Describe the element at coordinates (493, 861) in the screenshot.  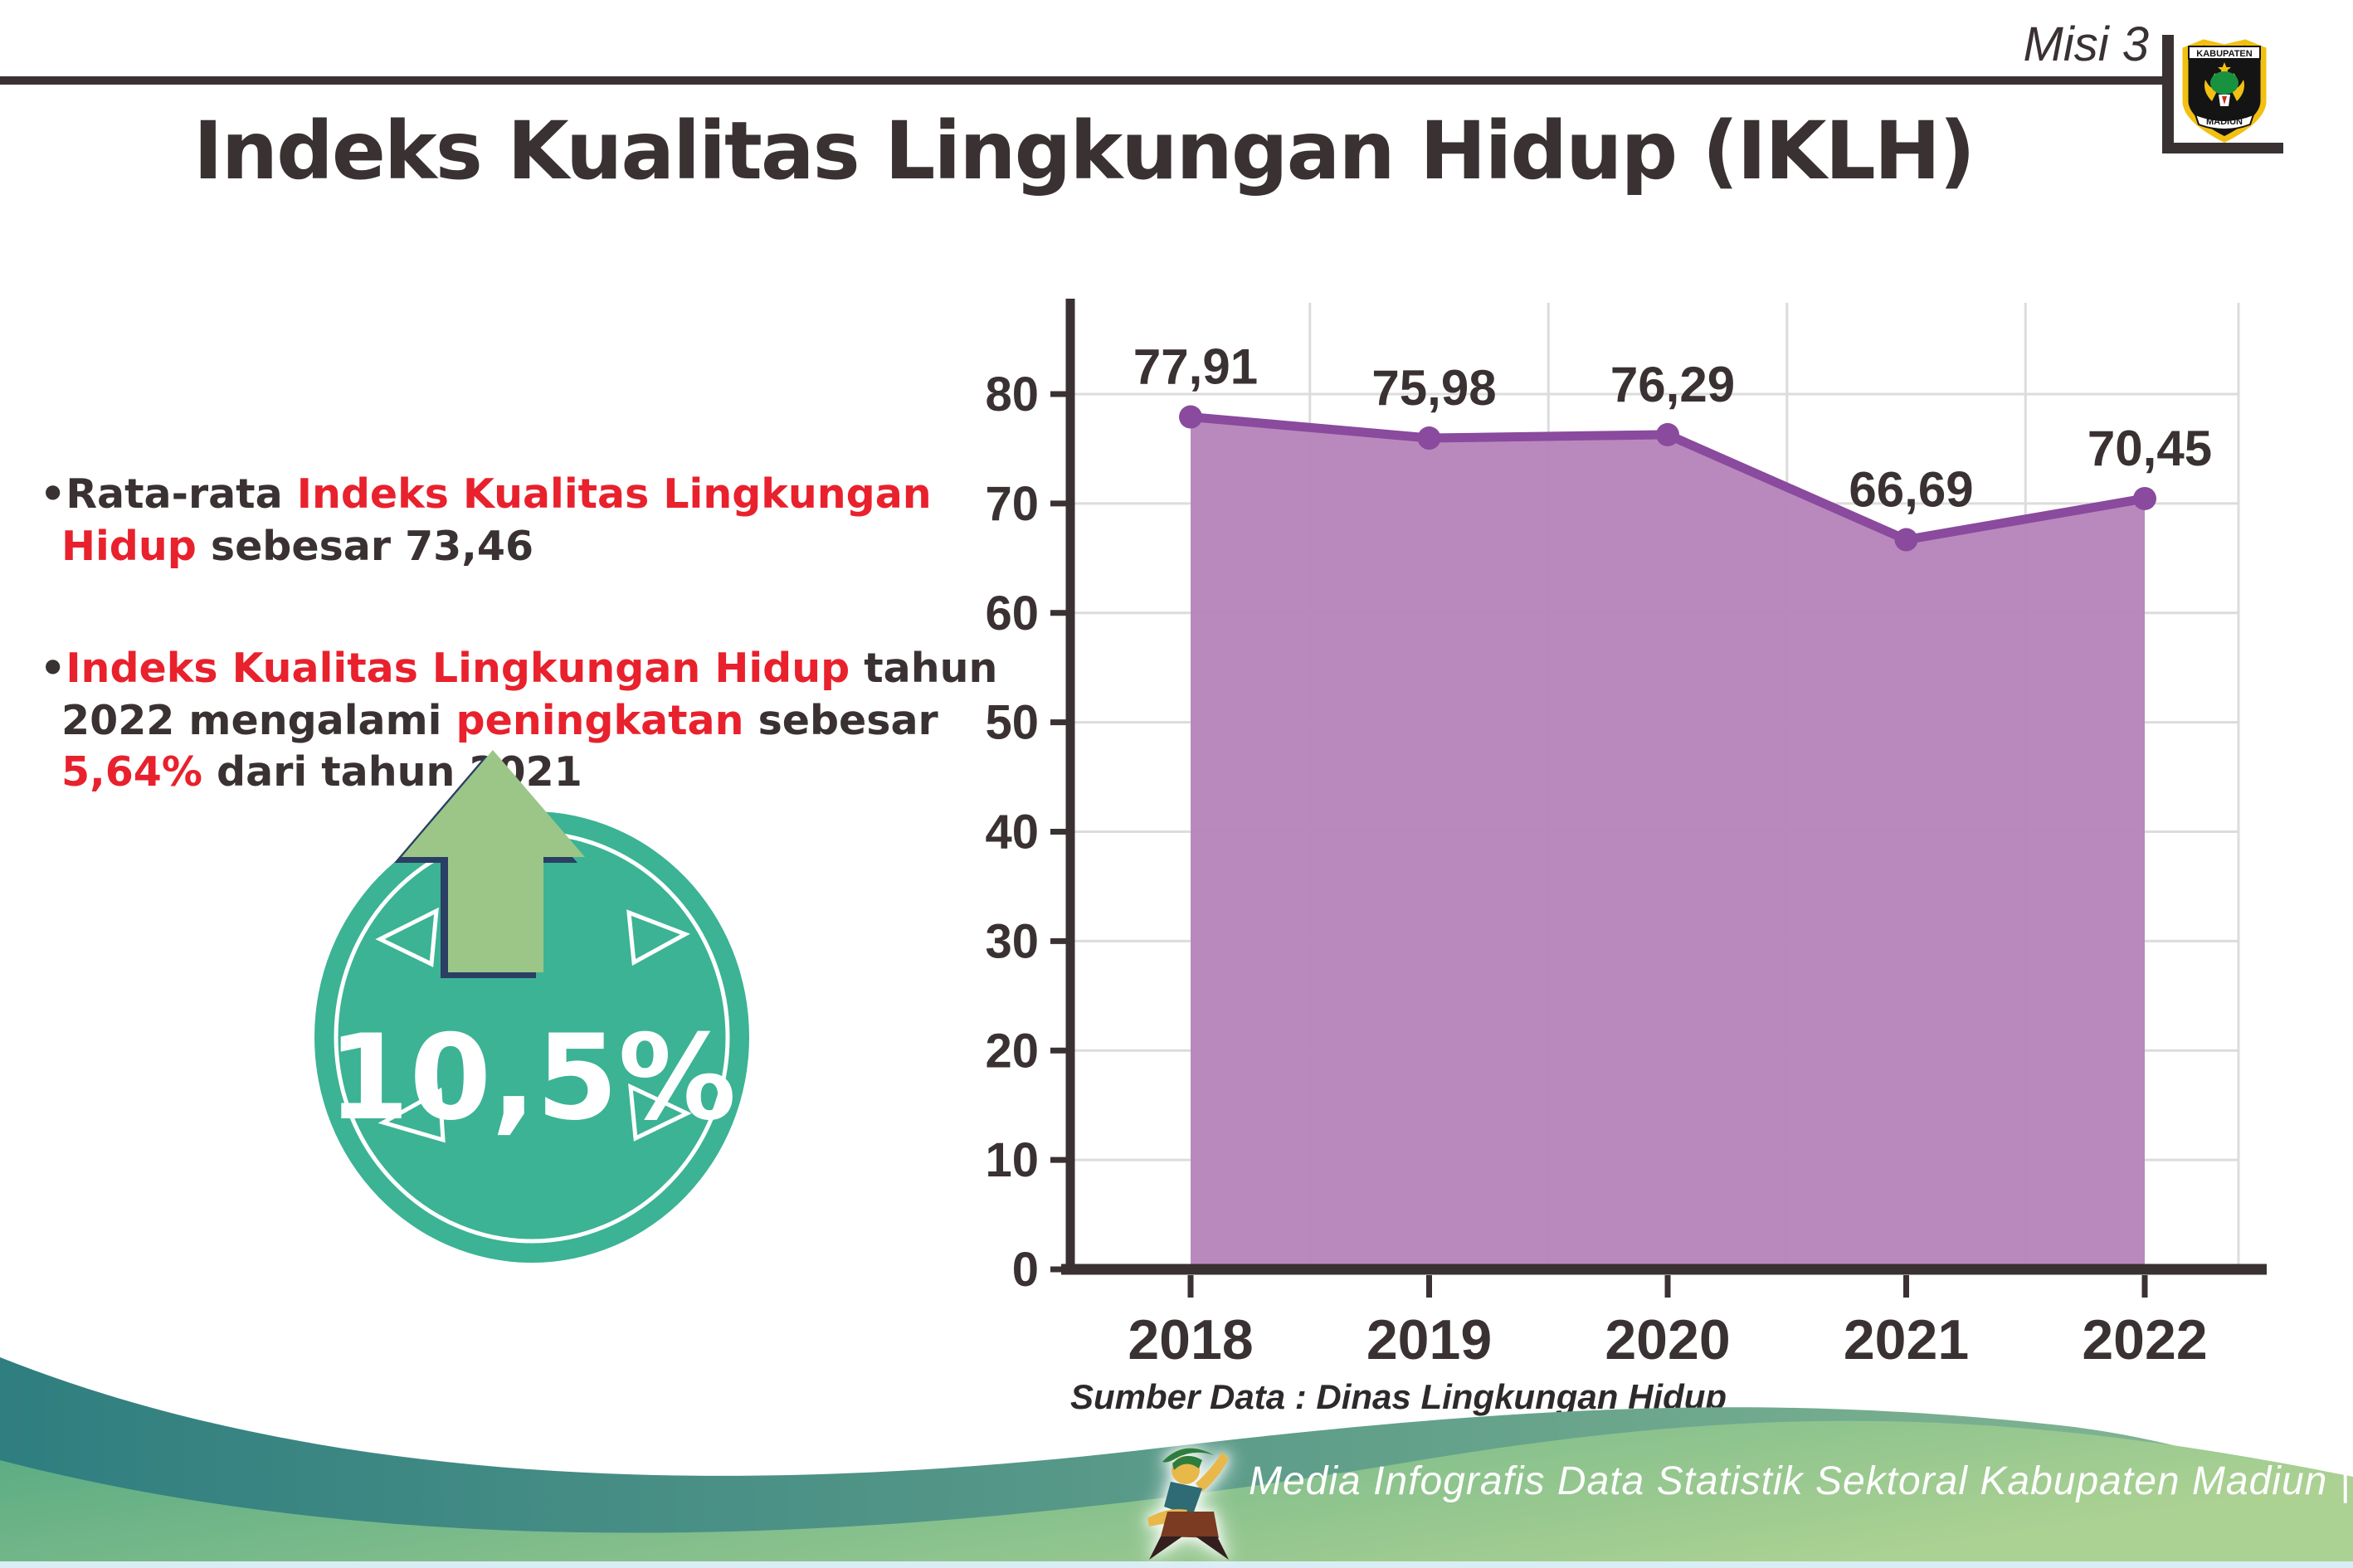
I see `up-arrow-icon` at that location.